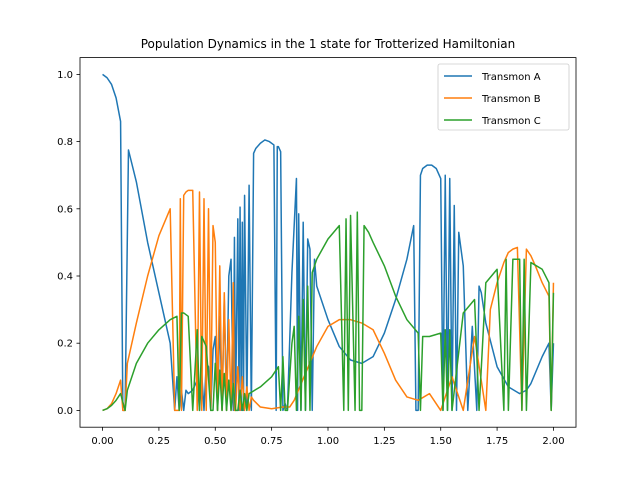  I want to click on x-axis-ticks: 0.00 0.25 0.50 0.75 1.00 1.25 1.50 1.75 2.00, so click(328, 437).